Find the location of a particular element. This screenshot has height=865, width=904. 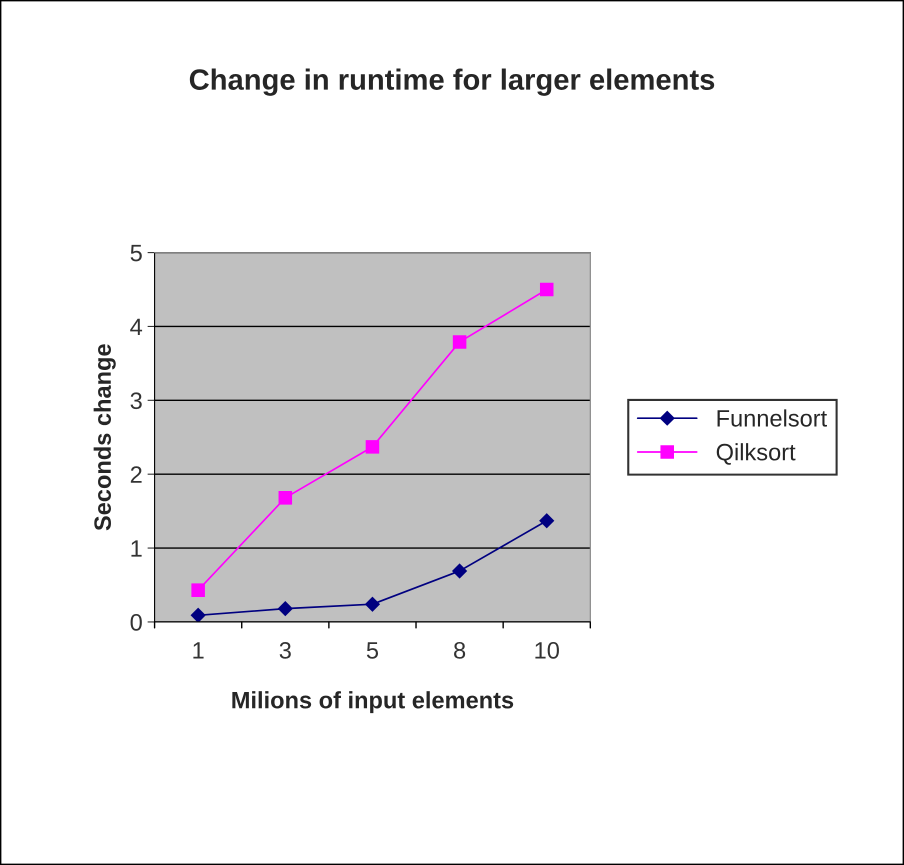

y-axis-title: Seconds change is located at coordinates (105, 437).